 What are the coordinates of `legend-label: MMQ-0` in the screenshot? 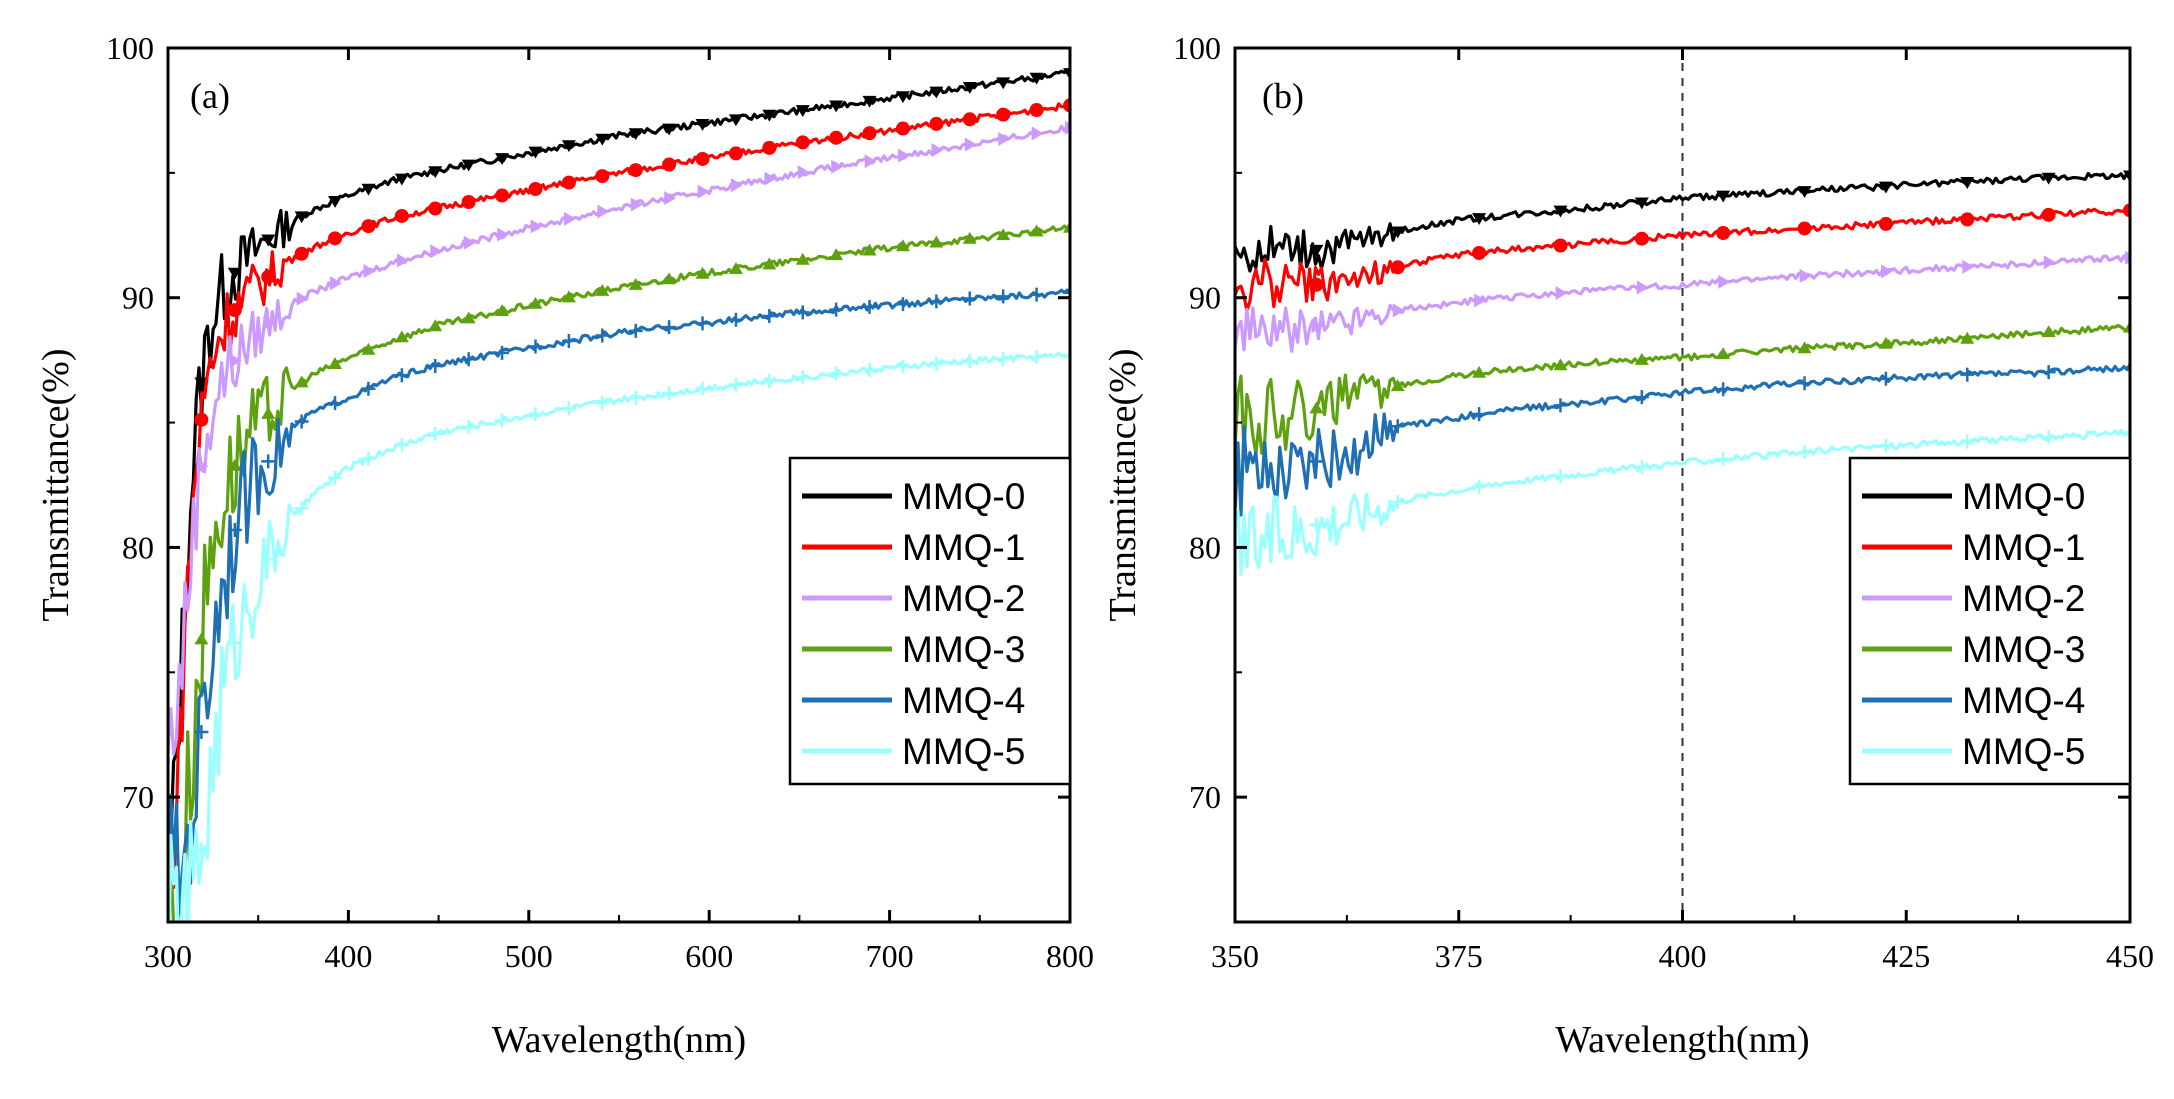 It's located at (2023, 496).